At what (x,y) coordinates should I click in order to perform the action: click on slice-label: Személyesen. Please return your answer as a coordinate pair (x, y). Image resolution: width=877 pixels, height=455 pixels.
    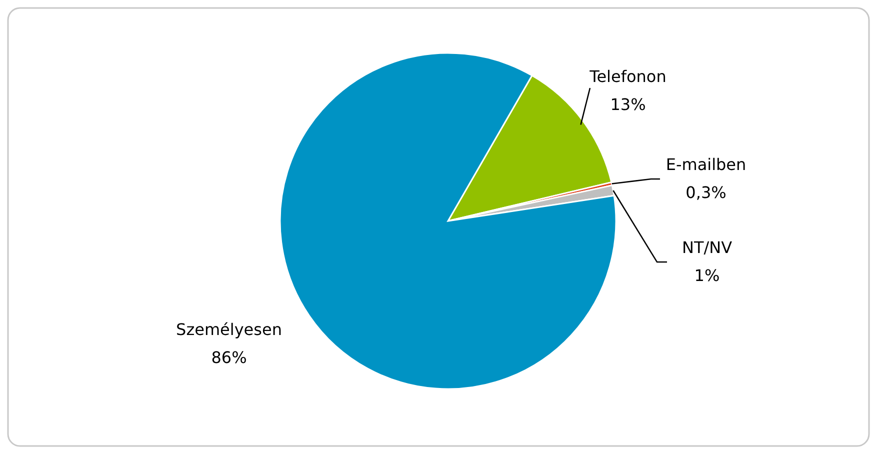
    Looking at the image, I should click on (229, 329).